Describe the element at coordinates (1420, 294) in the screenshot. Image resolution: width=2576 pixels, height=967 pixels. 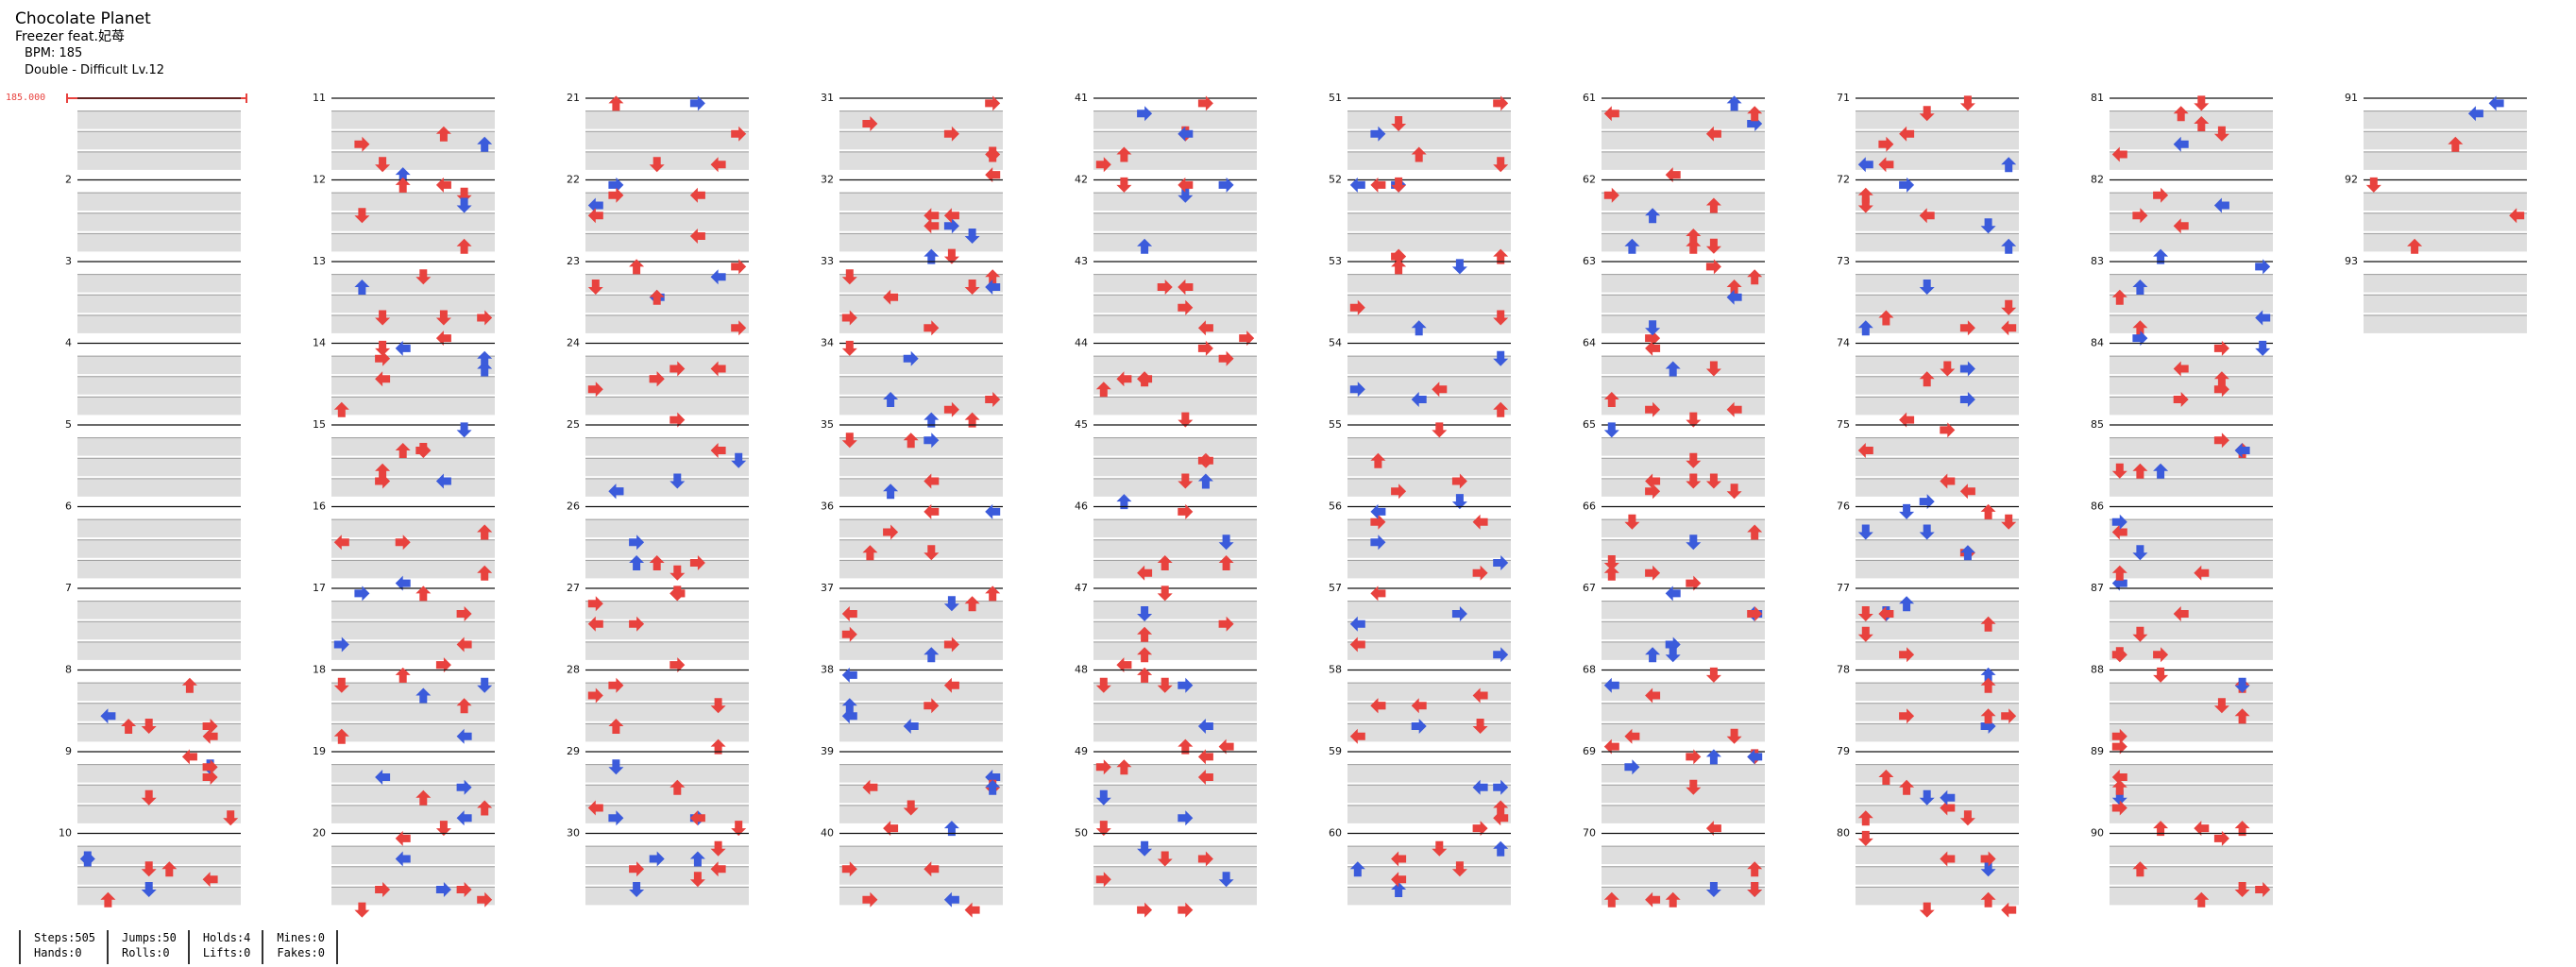
I see `measure: 53` at that location.